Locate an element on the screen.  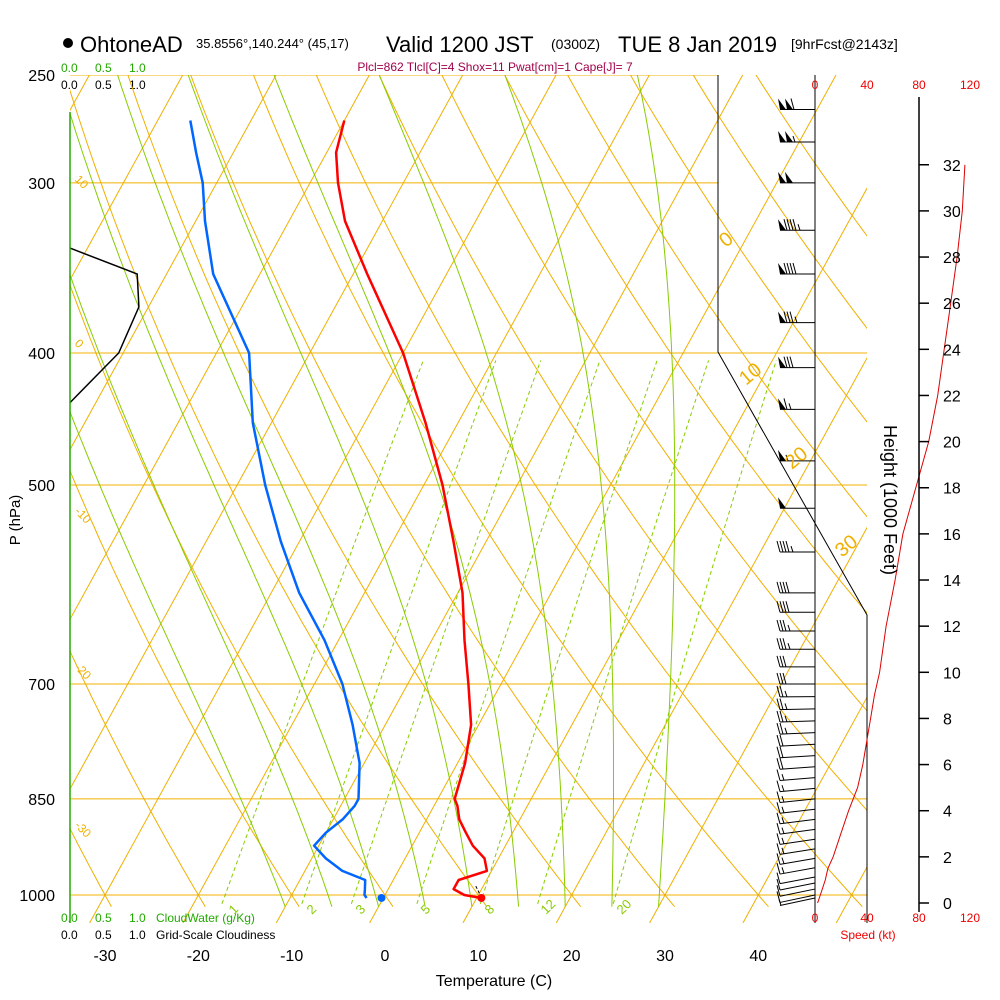
height-tick-label: 8 is located at coordinates (947, 719).